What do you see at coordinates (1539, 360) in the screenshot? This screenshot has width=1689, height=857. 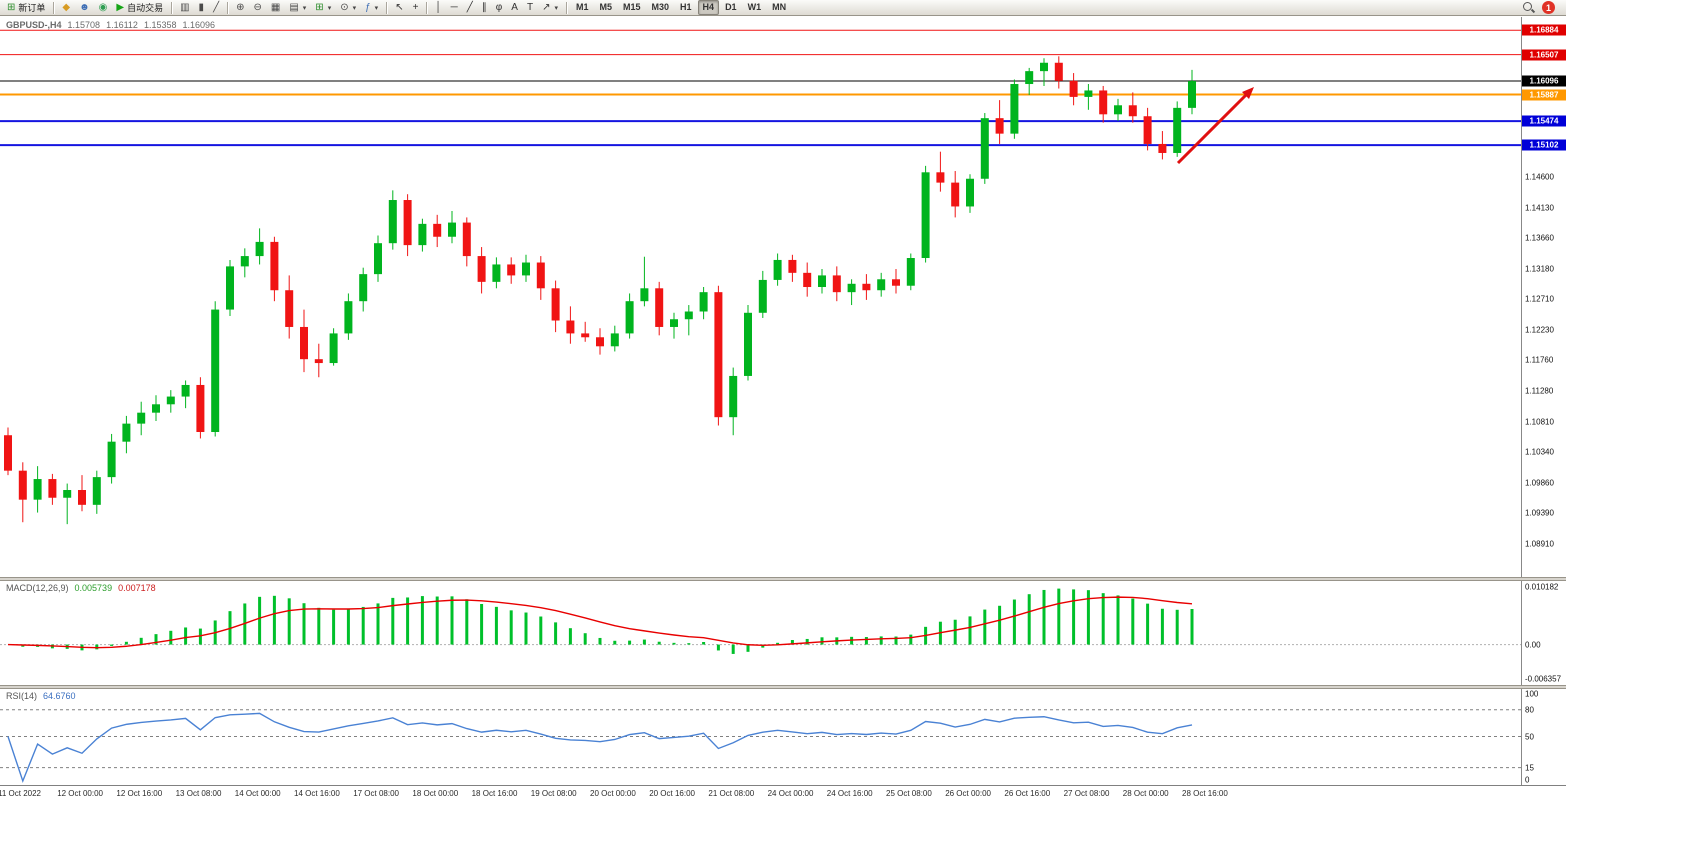 I see `price-scale-label: 1.11760` at bounding box center [1539, 360].